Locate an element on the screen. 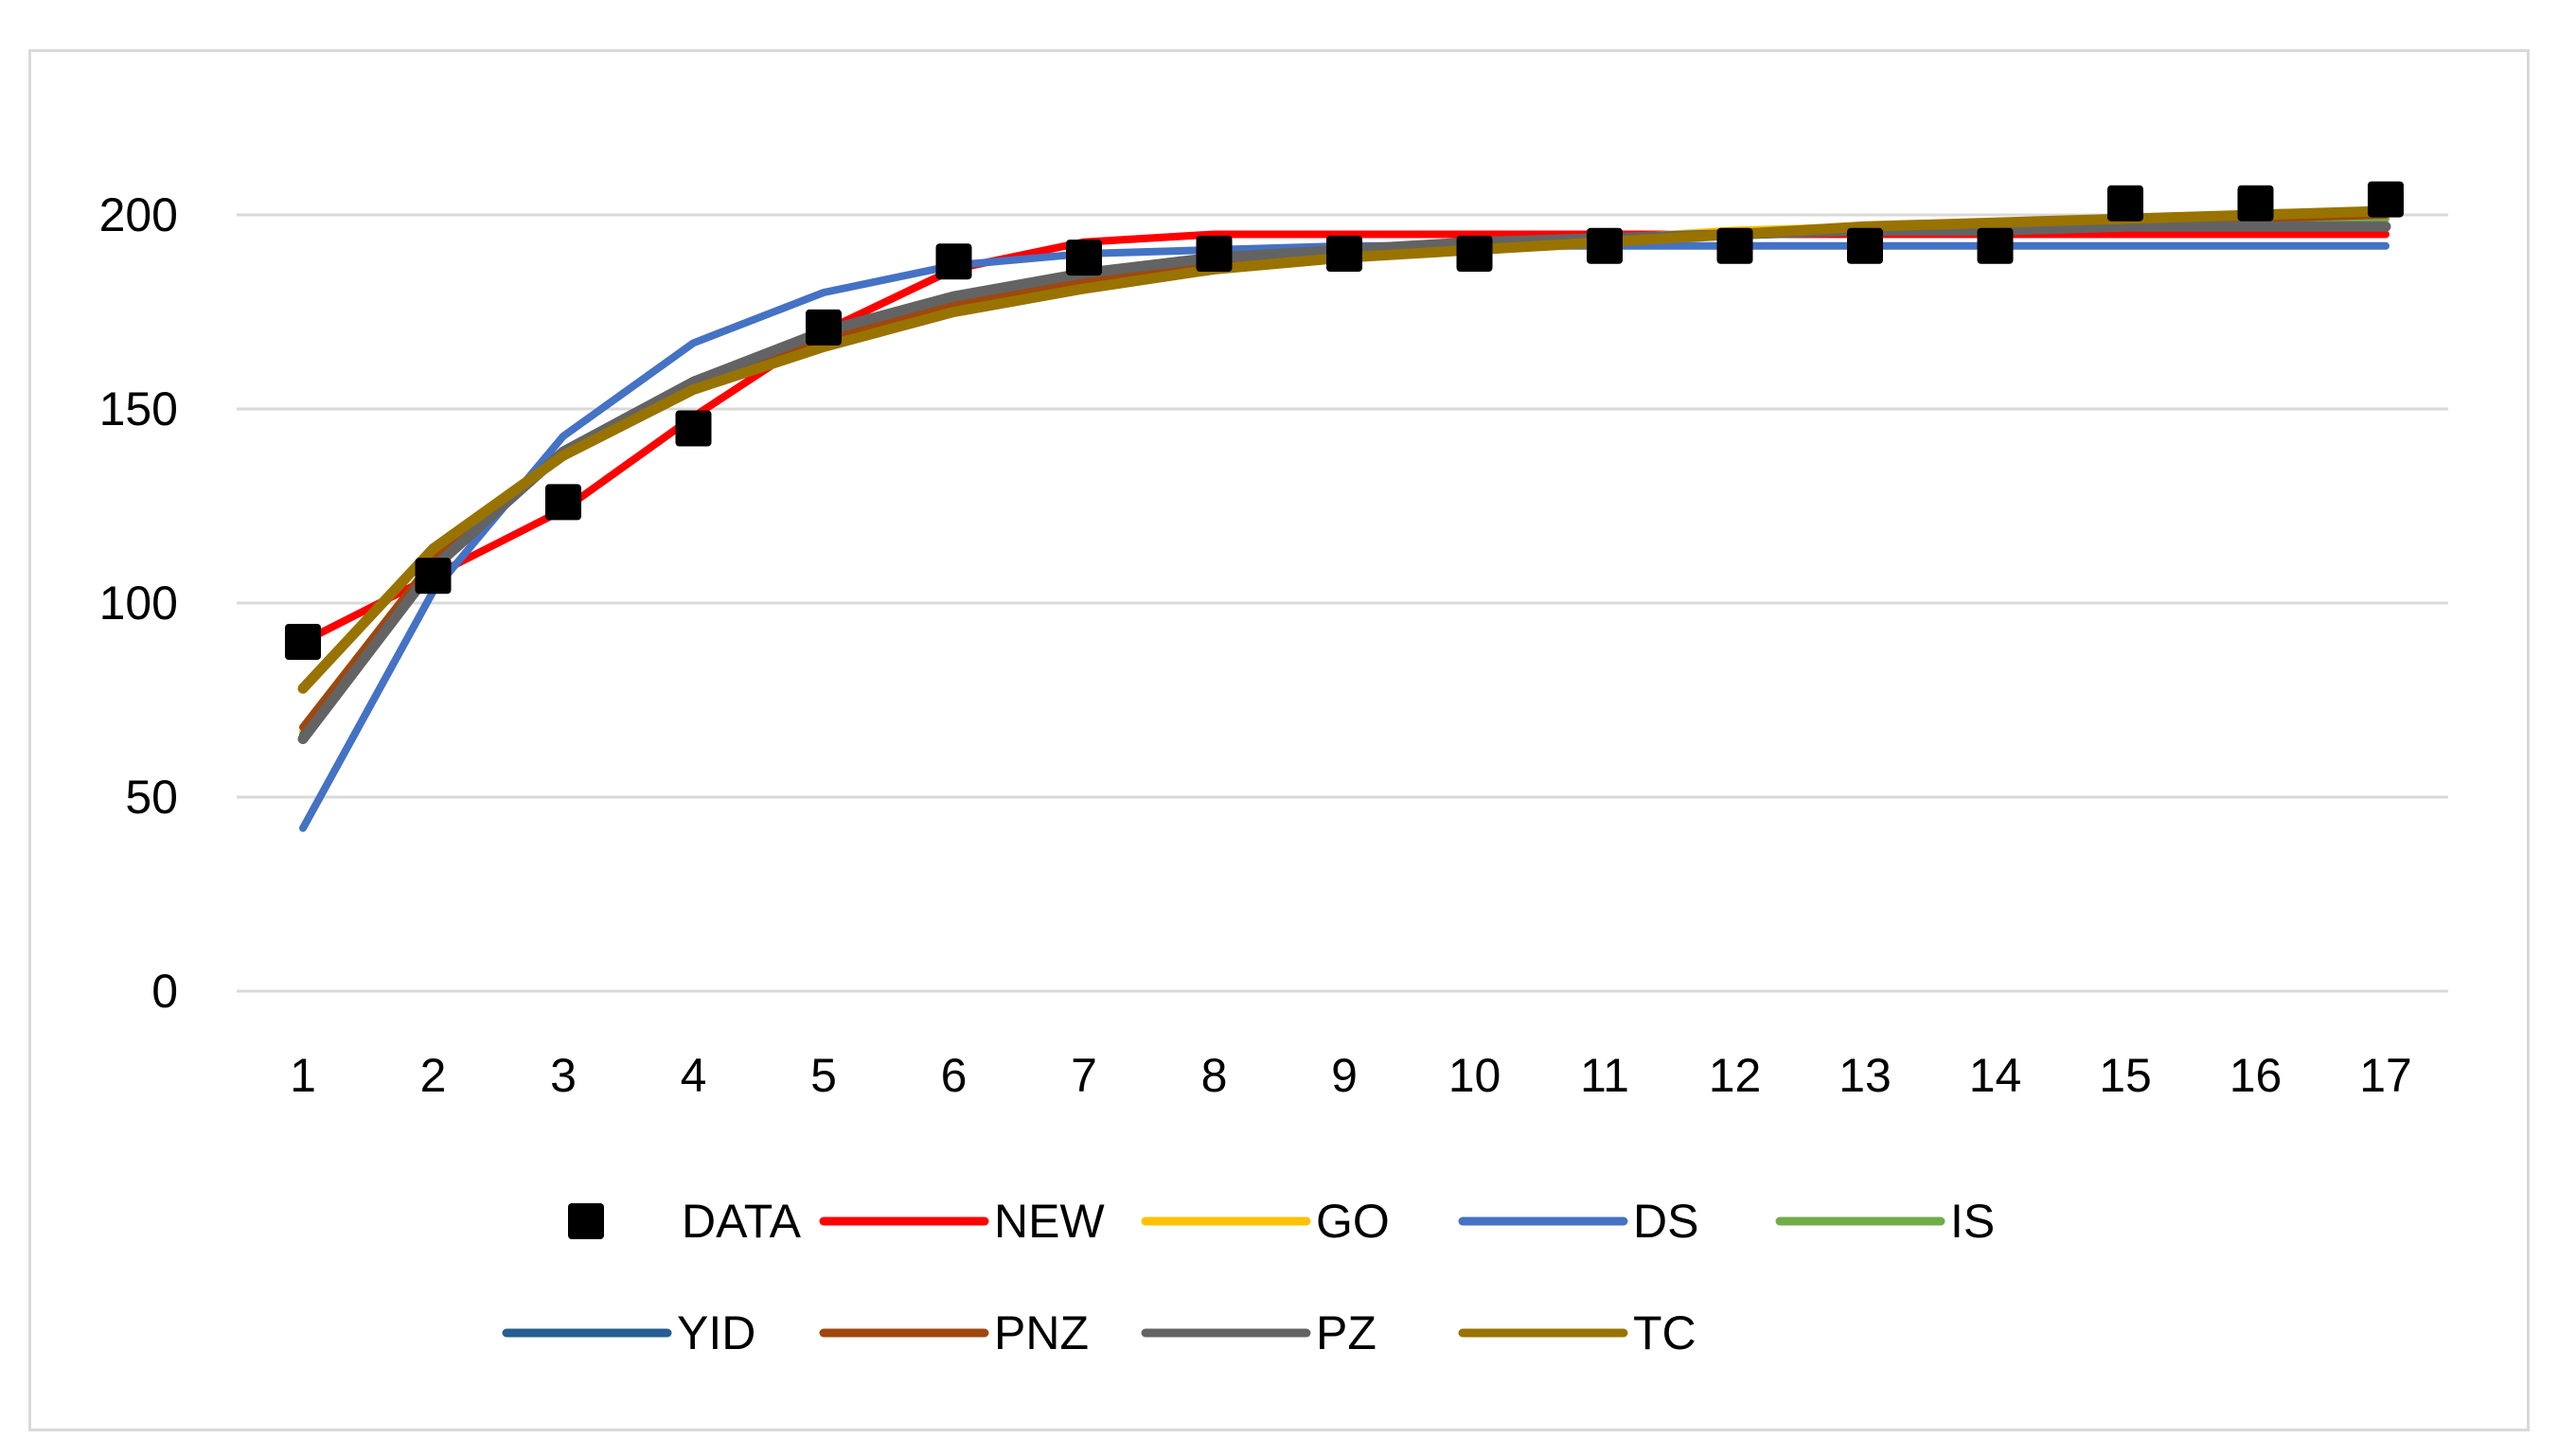 The width and height of the screenshot is (2558, 1456). legend-item-is: IS is located at coordinates (1885, 1221).